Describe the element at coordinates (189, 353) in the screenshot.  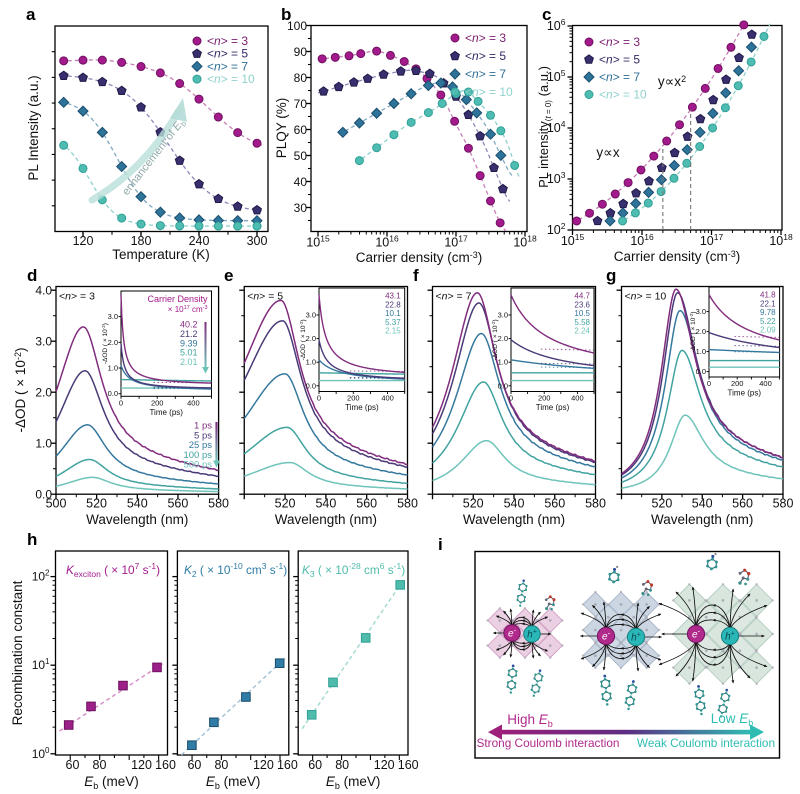
I see `svg-text: 5.01` at that location.